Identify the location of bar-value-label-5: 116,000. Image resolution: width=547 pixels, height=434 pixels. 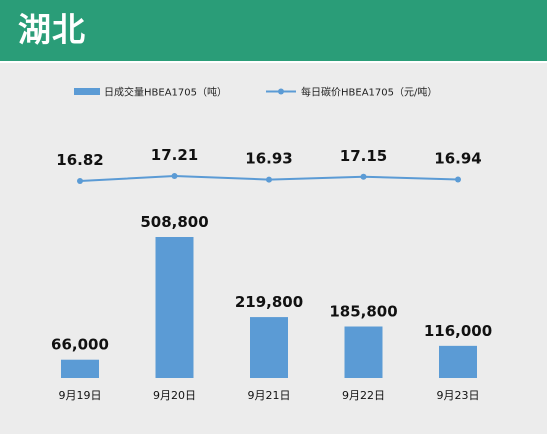
(458, 331).